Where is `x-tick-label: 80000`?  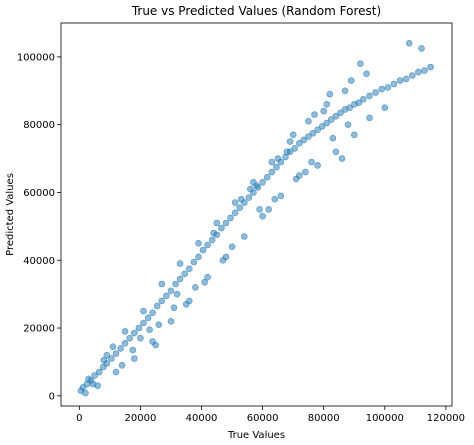
x-tick-label: 80000 is located at coordinates (324, 418).